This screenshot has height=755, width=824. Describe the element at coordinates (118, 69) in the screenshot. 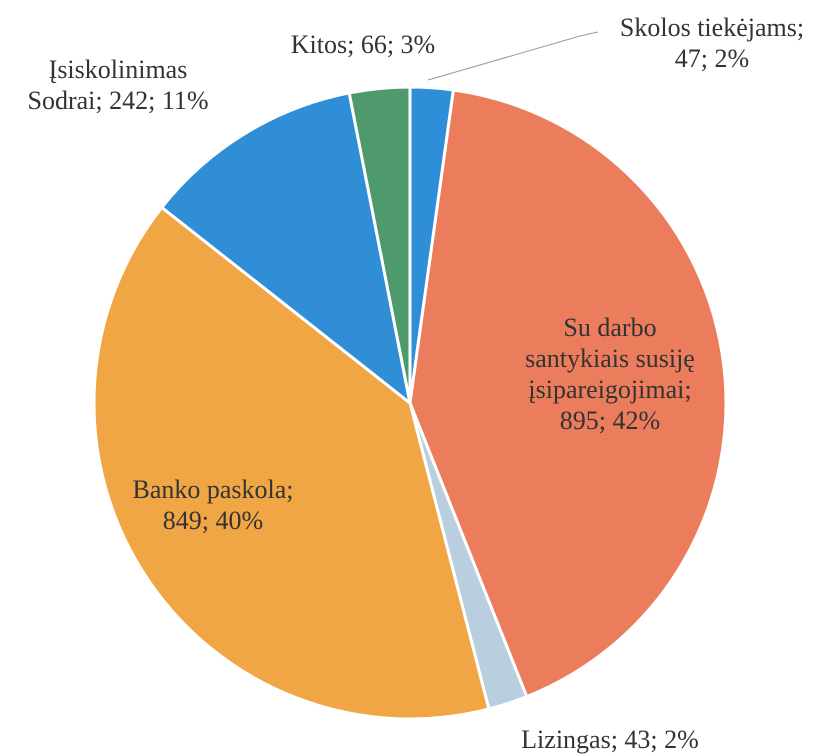

I see `slice-label: Įsiskolinimas` at that location.